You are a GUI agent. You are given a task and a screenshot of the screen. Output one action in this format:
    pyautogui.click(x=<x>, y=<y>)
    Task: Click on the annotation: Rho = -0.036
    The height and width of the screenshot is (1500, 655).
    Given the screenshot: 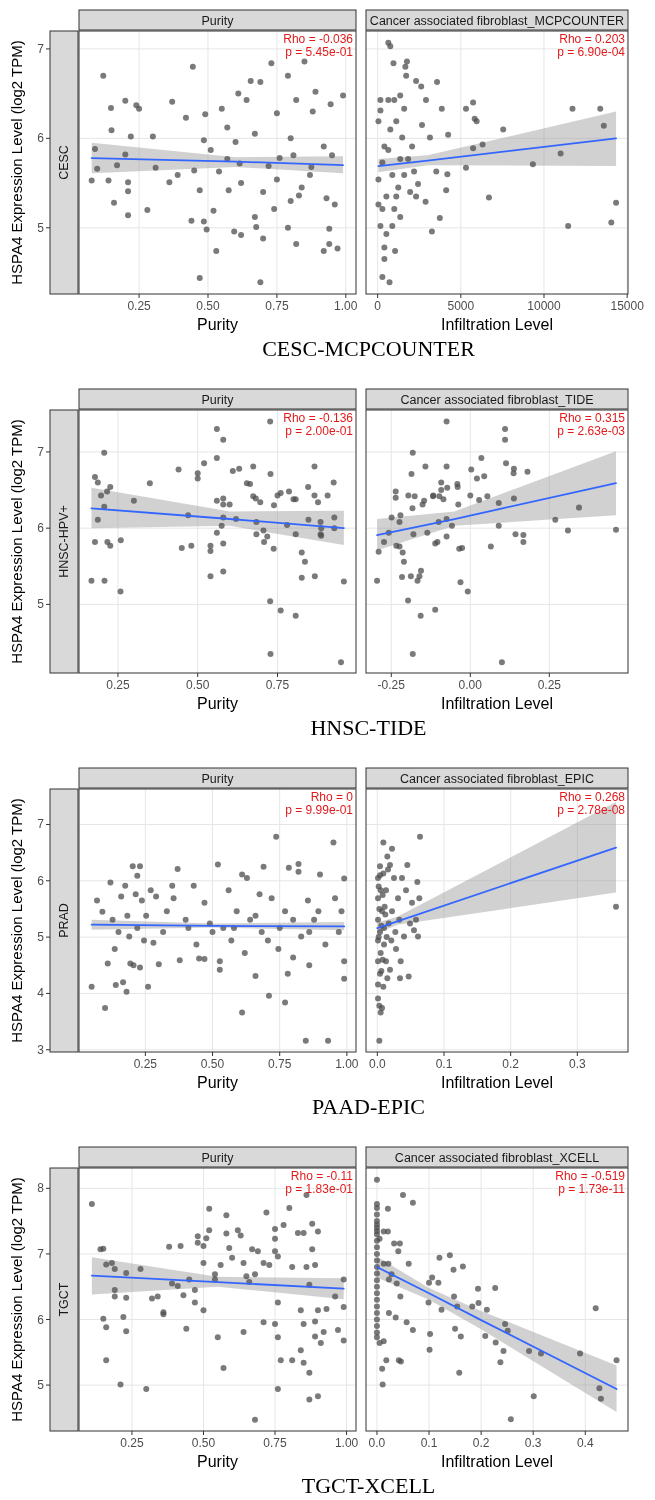 What is the action you would take?
    pyautogui.click(x=318, y=39)
    